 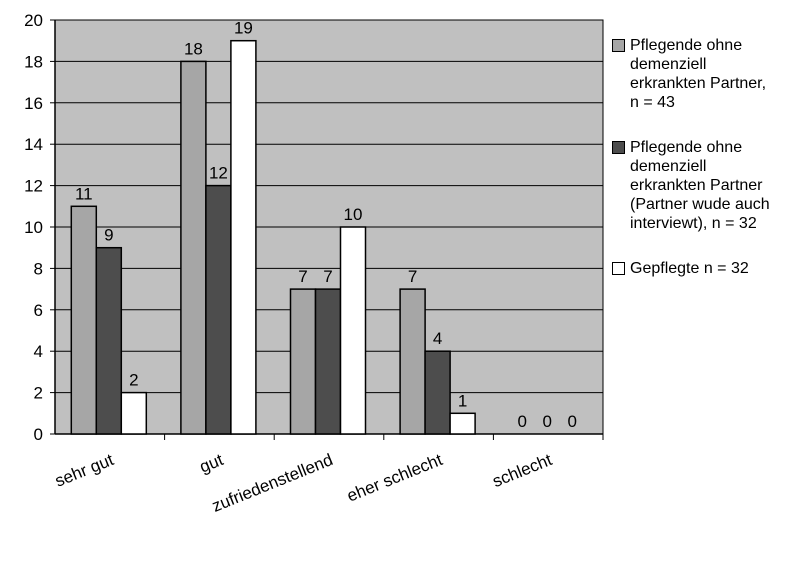 I want to click on x-tick-label: eher schlecht, so click(x=394, y=478).